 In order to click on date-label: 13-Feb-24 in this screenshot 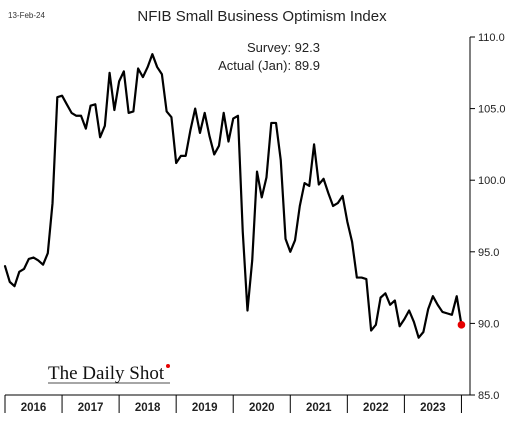, I will do `click(26, 15)`.